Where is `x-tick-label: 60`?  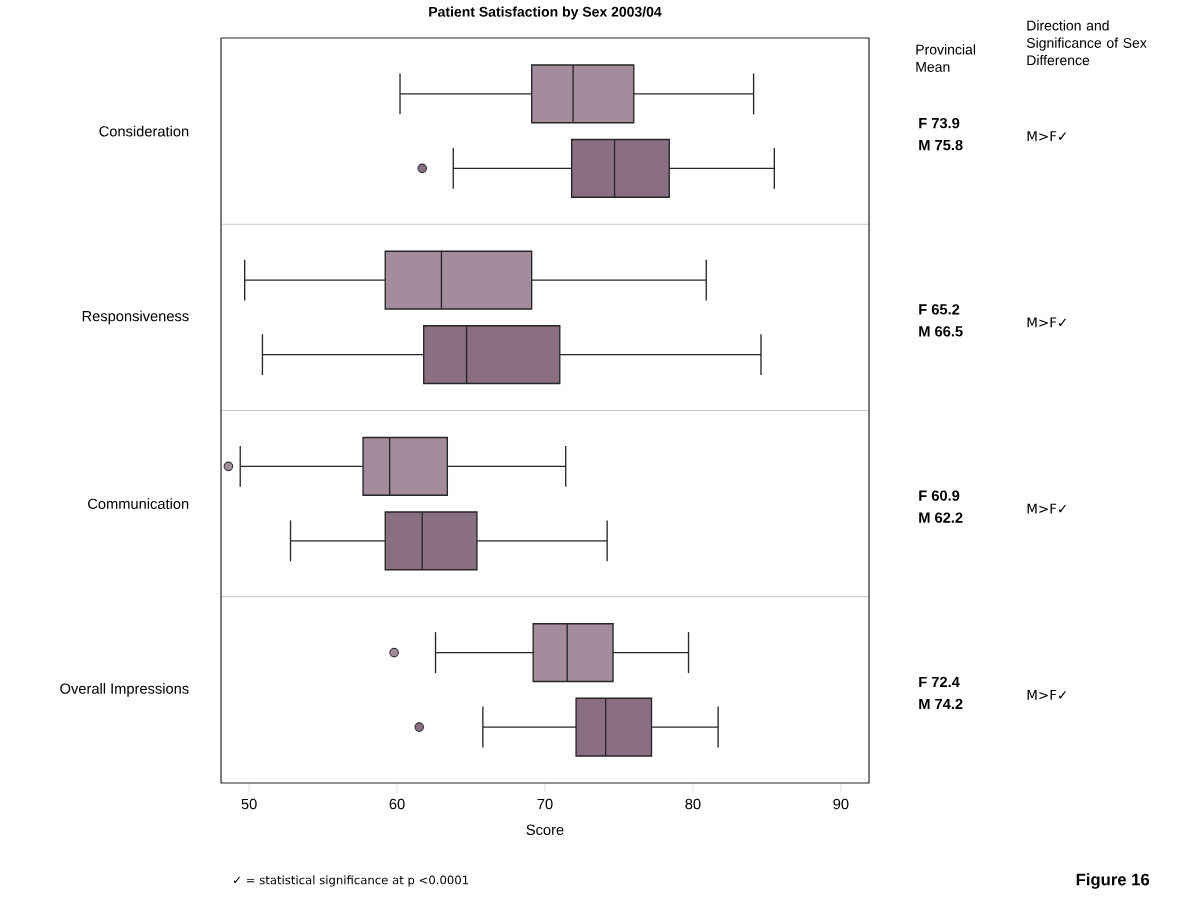 x-tick-label: 60 is located at coordinates (397, 804).